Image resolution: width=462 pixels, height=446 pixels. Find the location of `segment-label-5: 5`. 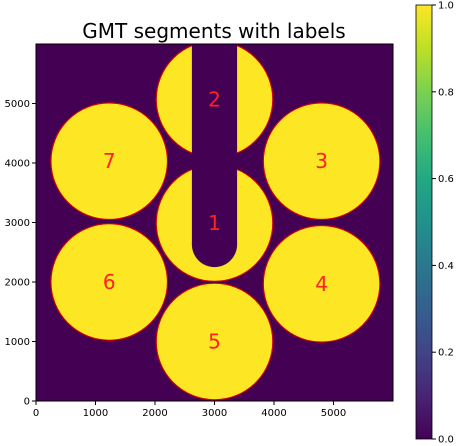

segment-label-5: 5 is located at coordinates (214, 342).